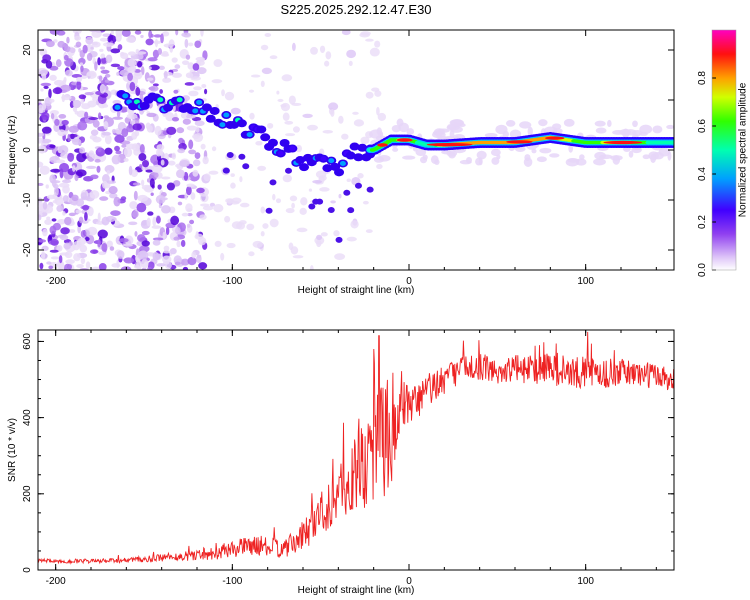  Describe the element at coordinates (355, 9) in the screenshot. I see `chart-title: S225.2025.292.12.47.E30` at that location.